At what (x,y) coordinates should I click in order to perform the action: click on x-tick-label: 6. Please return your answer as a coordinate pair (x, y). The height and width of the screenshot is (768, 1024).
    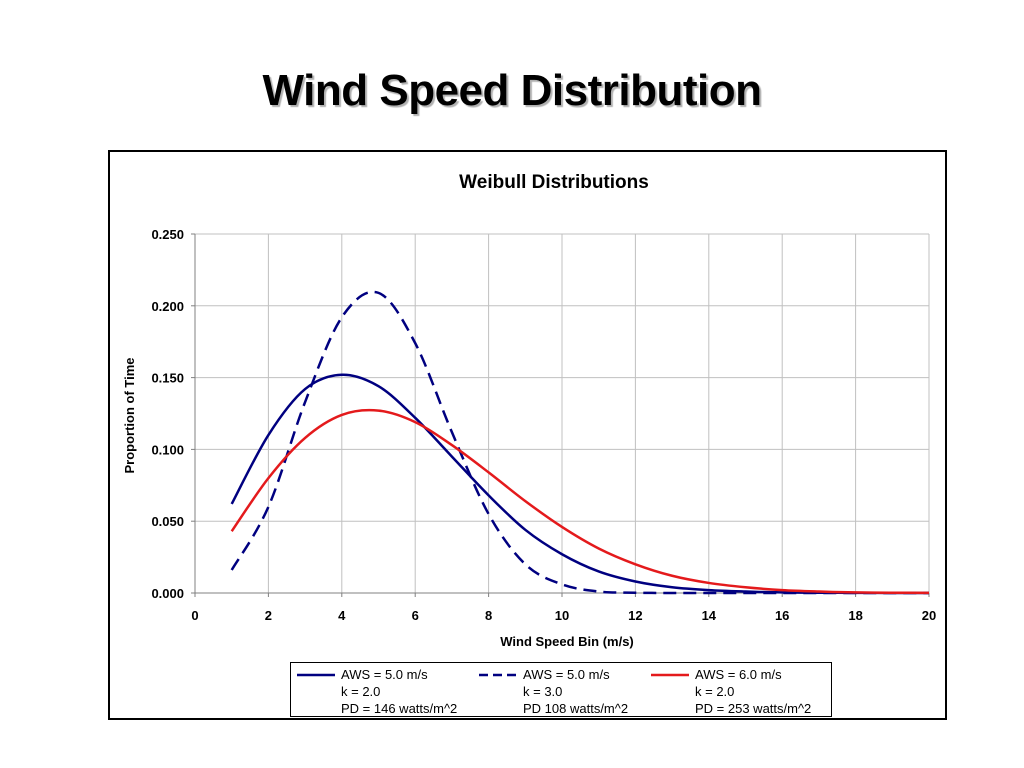
    Looking at the image, I should click on (415, 615).